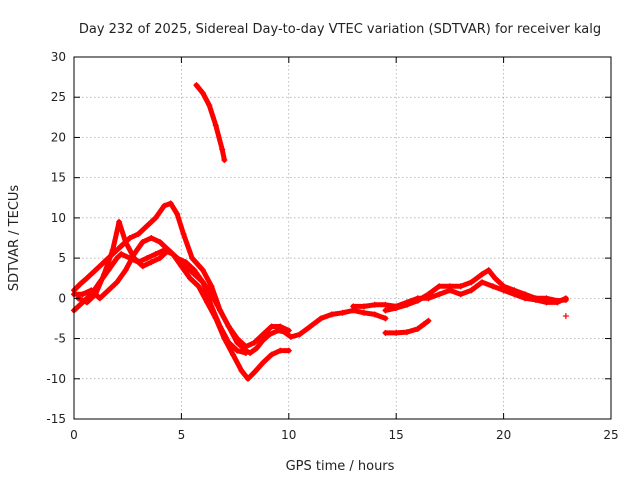 Image resolution: width=640 pixels, height=480 pixels. I want to click on x-tick-label: 5, so click(182, 435).